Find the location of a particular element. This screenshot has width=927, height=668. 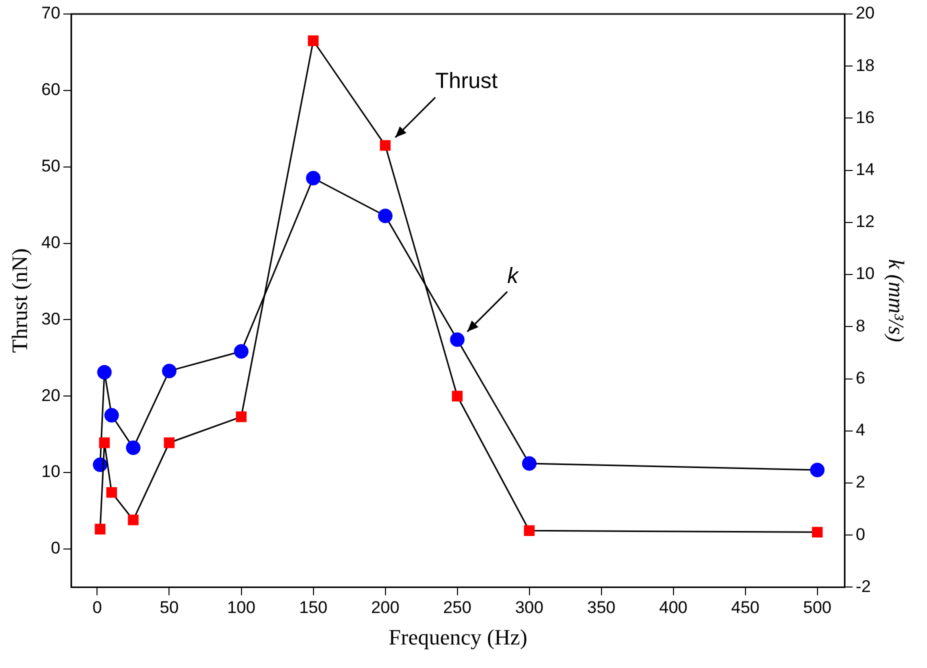

y2-tick-label: 20 is located at coordinates (865, 13).